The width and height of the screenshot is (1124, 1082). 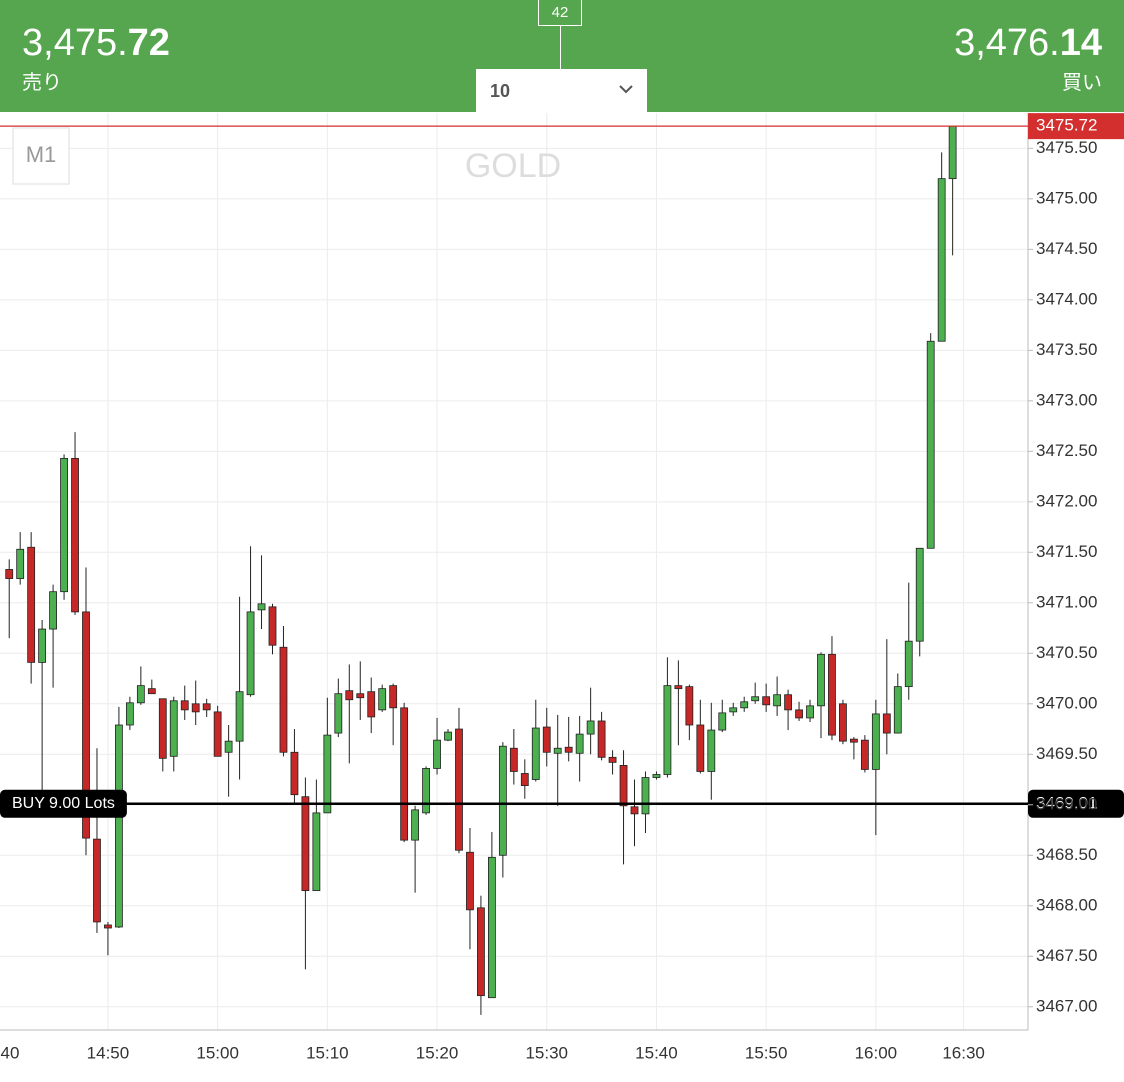 I want to click on x-tick-label: 40, so click(x=10, y=1052).